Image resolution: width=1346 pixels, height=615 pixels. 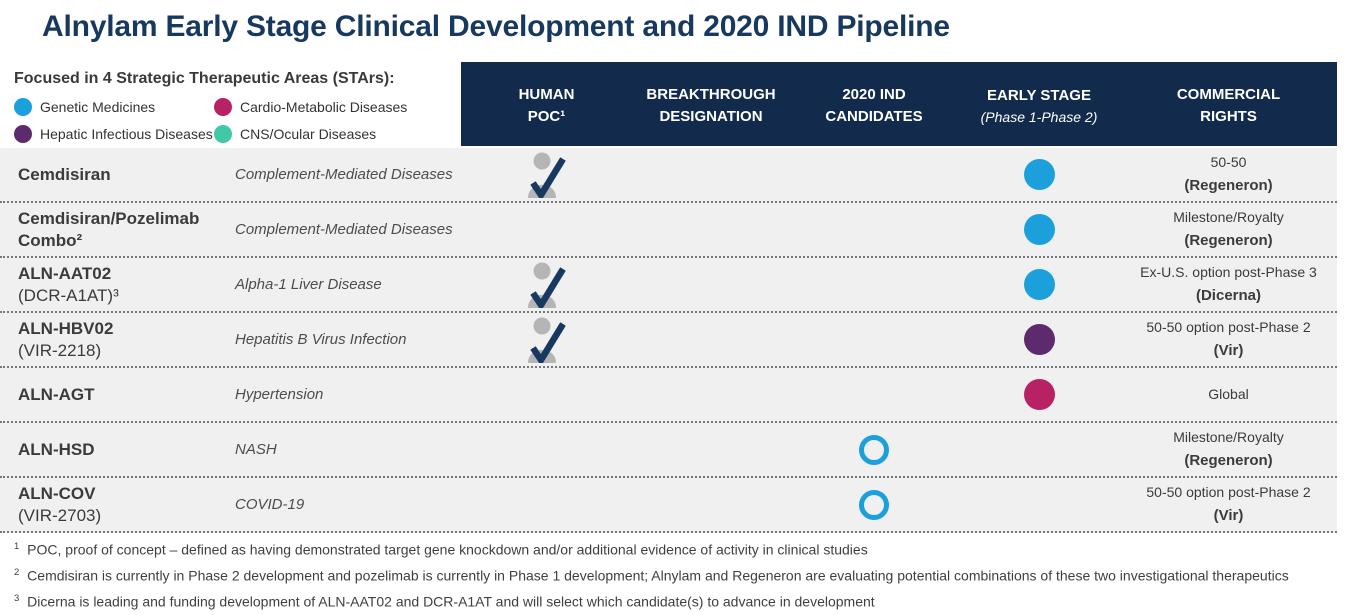 What do you see at coordinates (711, 95) in the screenshot?
I see `column-header-line1: BREAKTHROUGH` at bounding box center [711, 95].